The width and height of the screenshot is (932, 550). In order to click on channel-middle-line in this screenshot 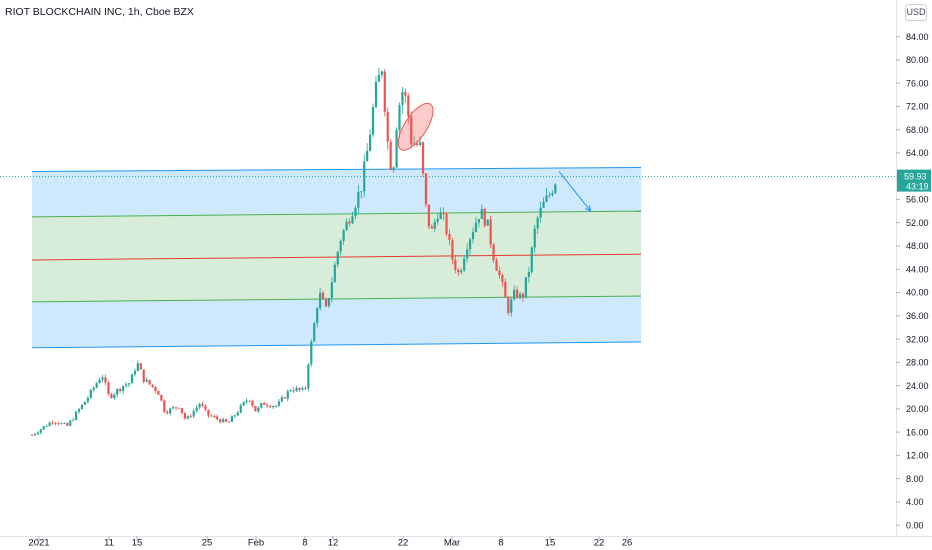, I will do `click(336, 257)`.